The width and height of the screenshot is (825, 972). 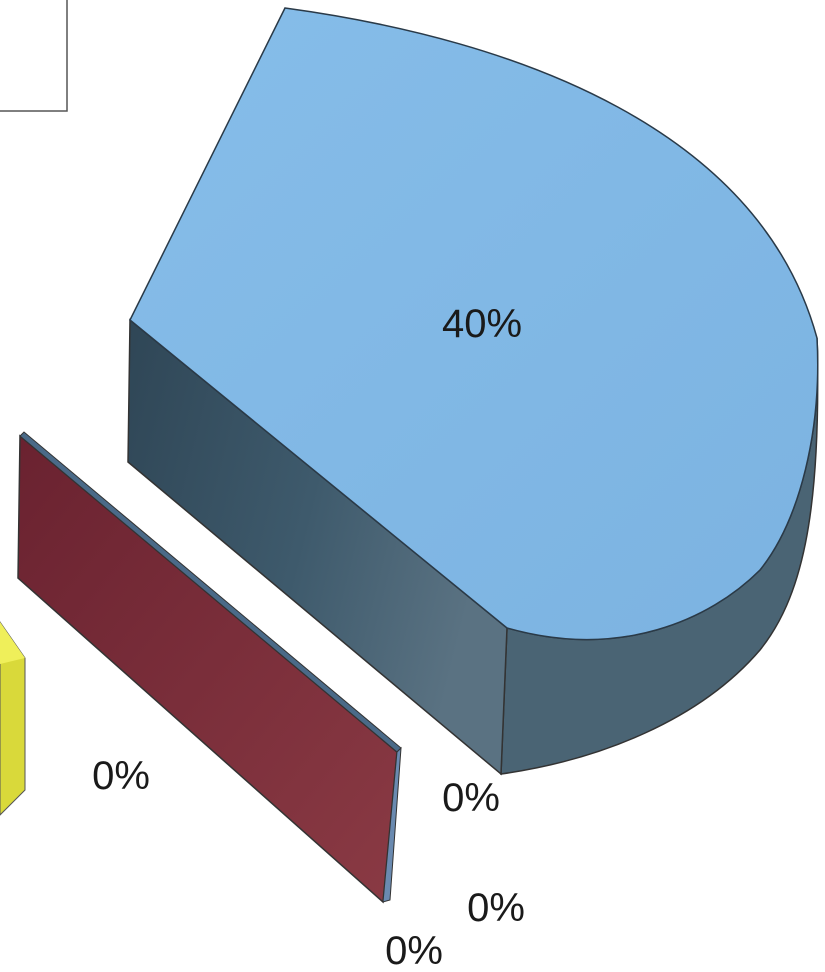 I want to click on slice-label-40: 40%, so click(x=482, y=324).